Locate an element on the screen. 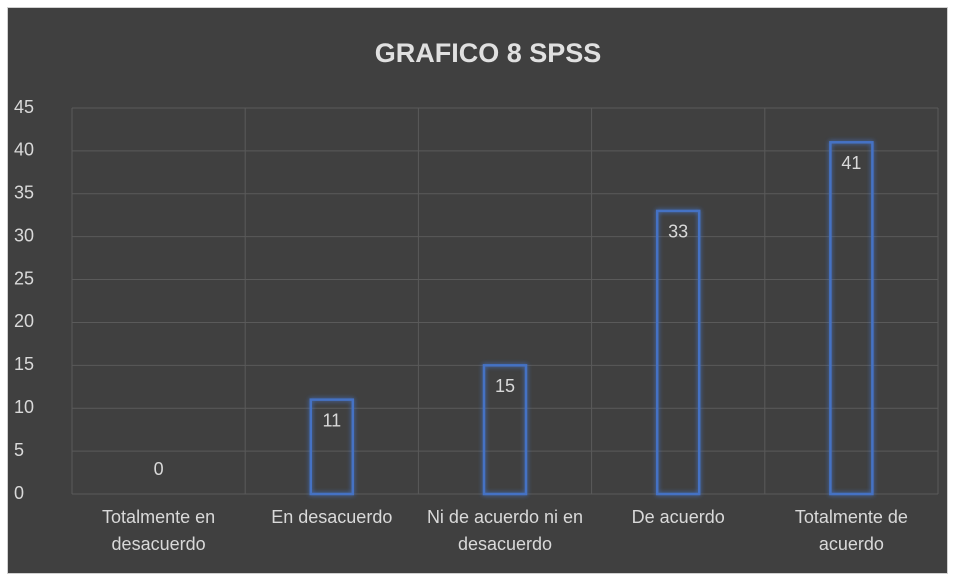  y-tick-label: 5 is located at coordinates (19, 450).